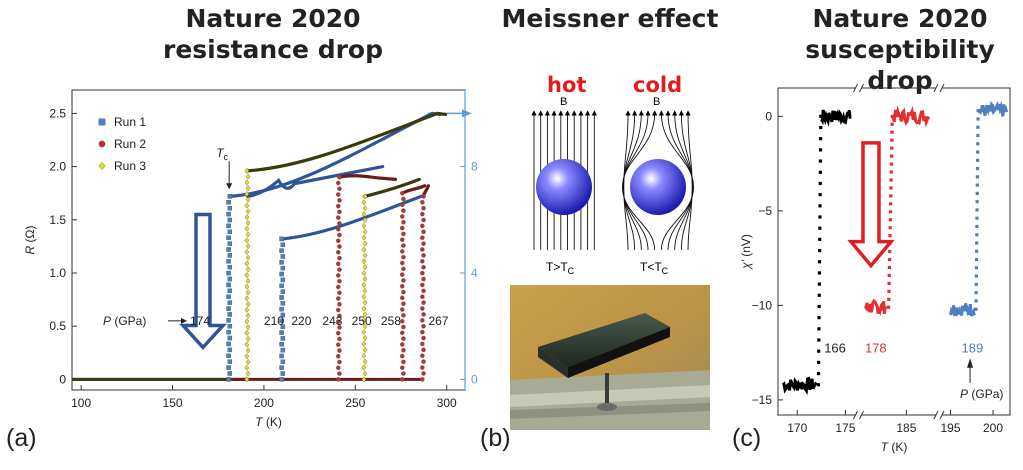 The image size is (1023, 470). What do you see at coordinates (57, 167) in the screenshot?
I see `y-tick-label-a: 2.0` at bounding box center [57, 167].